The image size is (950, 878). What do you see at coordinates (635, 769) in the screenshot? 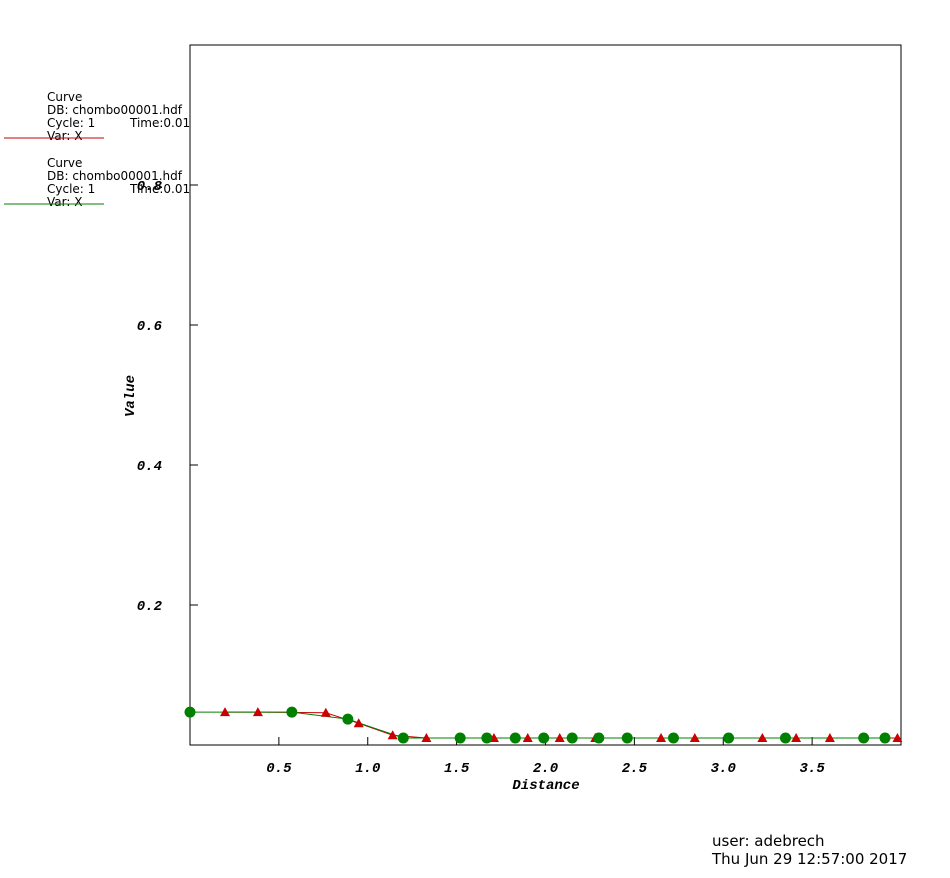
I see `x-tick-label: 2.5` at bounding box center [635, 769].